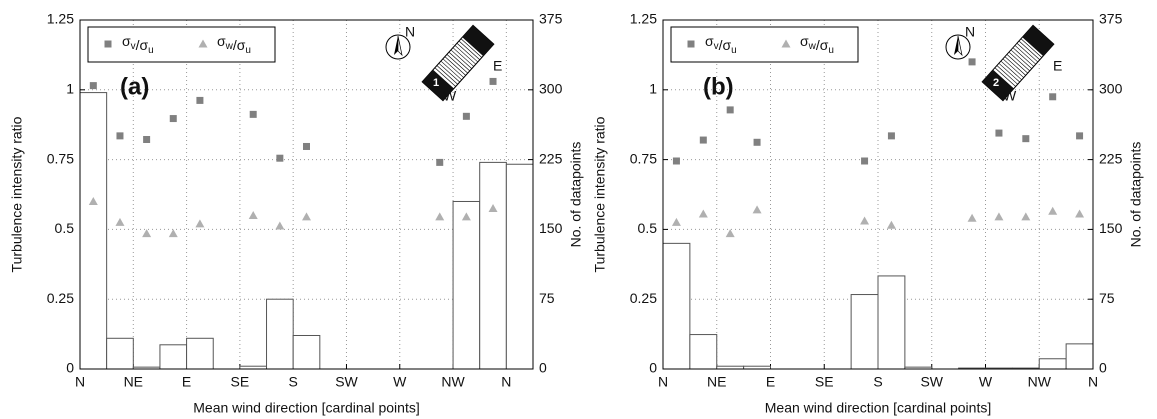  I want to click on y-tick-label: 0.75, so click(60, 158).